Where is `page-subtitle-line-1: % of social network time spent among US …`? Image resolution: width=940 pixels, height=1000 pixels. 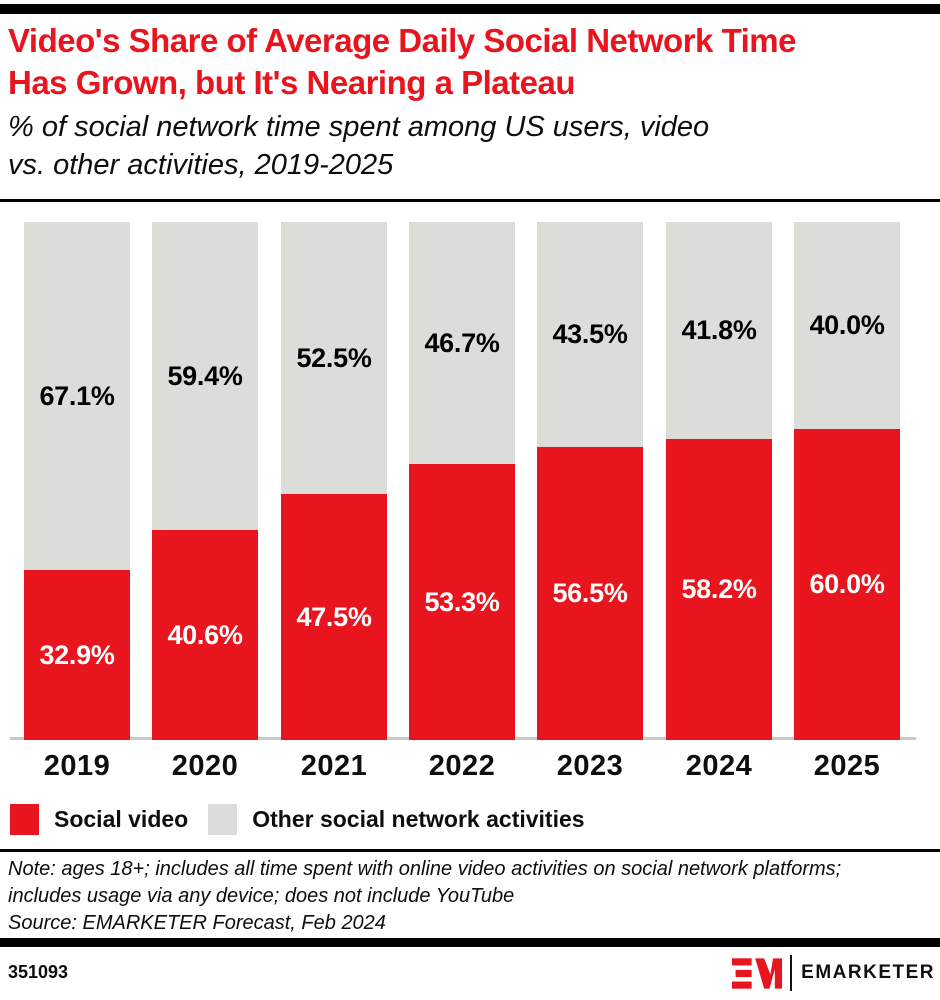 page-subtitle-line-1: % of social network time spent among US … is located at coordinates (359, 127).